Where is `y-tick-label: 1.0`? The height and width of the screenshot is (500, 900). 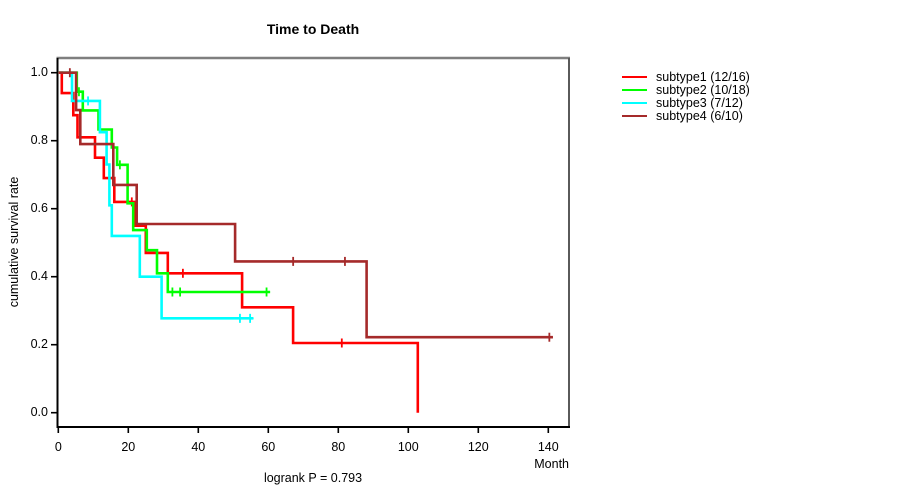
y-tick-label: 1.0 is located at coordinates (39, 72).